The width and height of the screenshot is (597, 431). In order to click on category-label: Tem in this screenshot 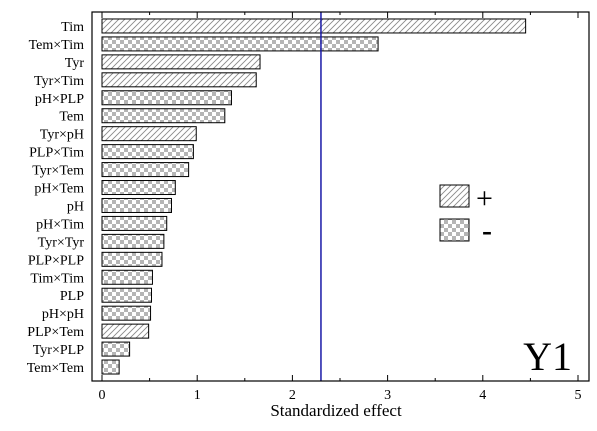, I will do `click(71, 117)`.